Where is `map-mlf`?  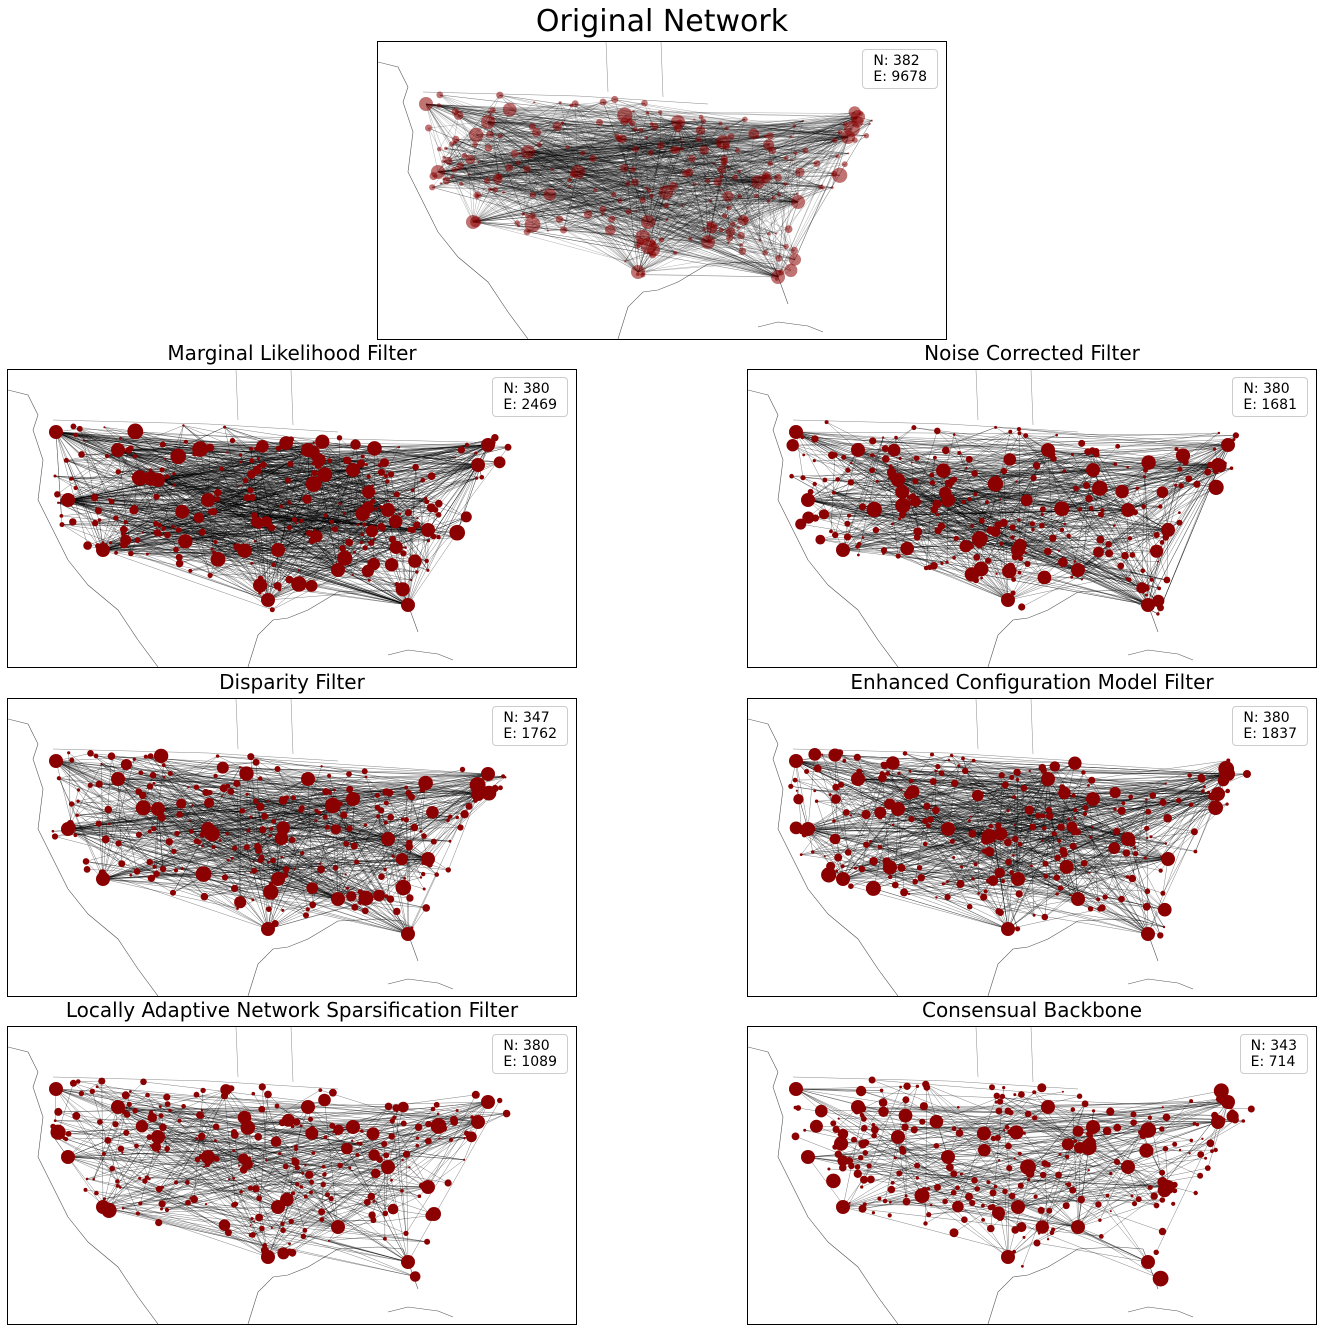 map-mlf is located at coordinates (292, 518).